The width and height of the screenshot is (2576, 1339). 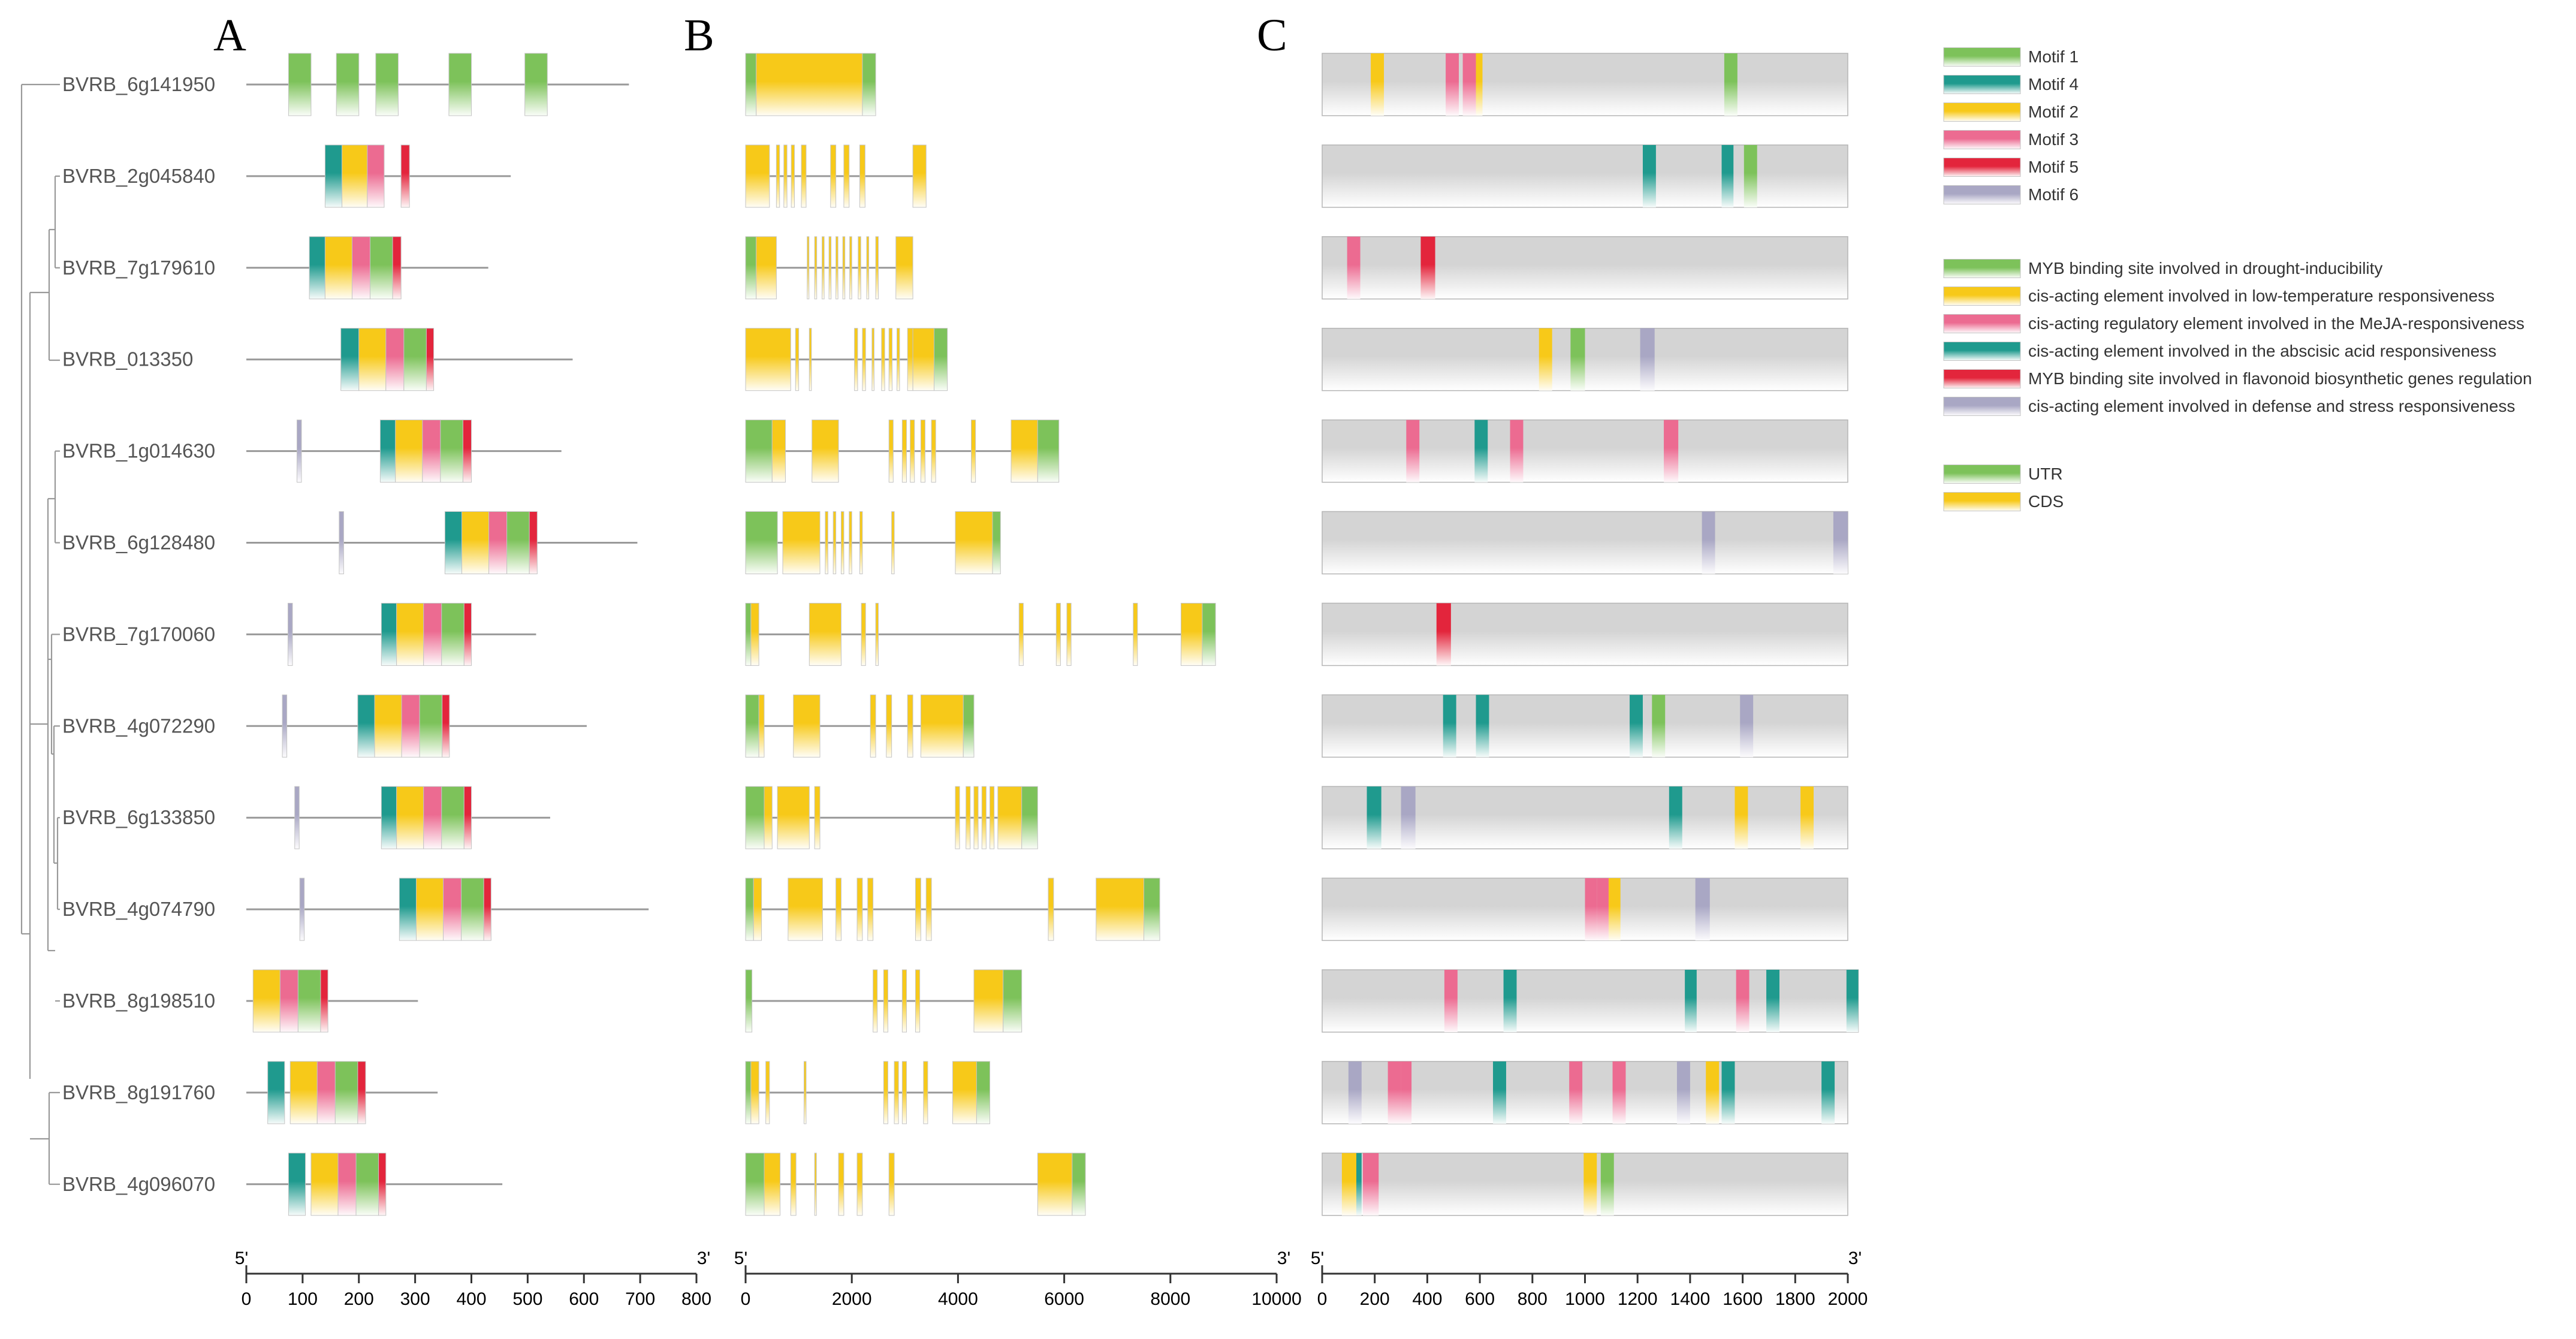 What do you see at coordinates (1743, 1299) in the screenshot?
I see `axis-c-tick-label: 1600` at bounding box center [1743, 1299].